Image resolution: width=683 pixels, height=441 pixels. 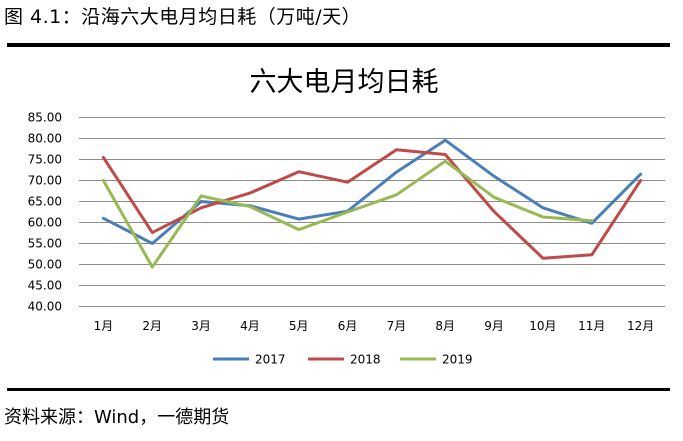 I want to click on x-tick-label: 4月, so click(x=250, y=326).